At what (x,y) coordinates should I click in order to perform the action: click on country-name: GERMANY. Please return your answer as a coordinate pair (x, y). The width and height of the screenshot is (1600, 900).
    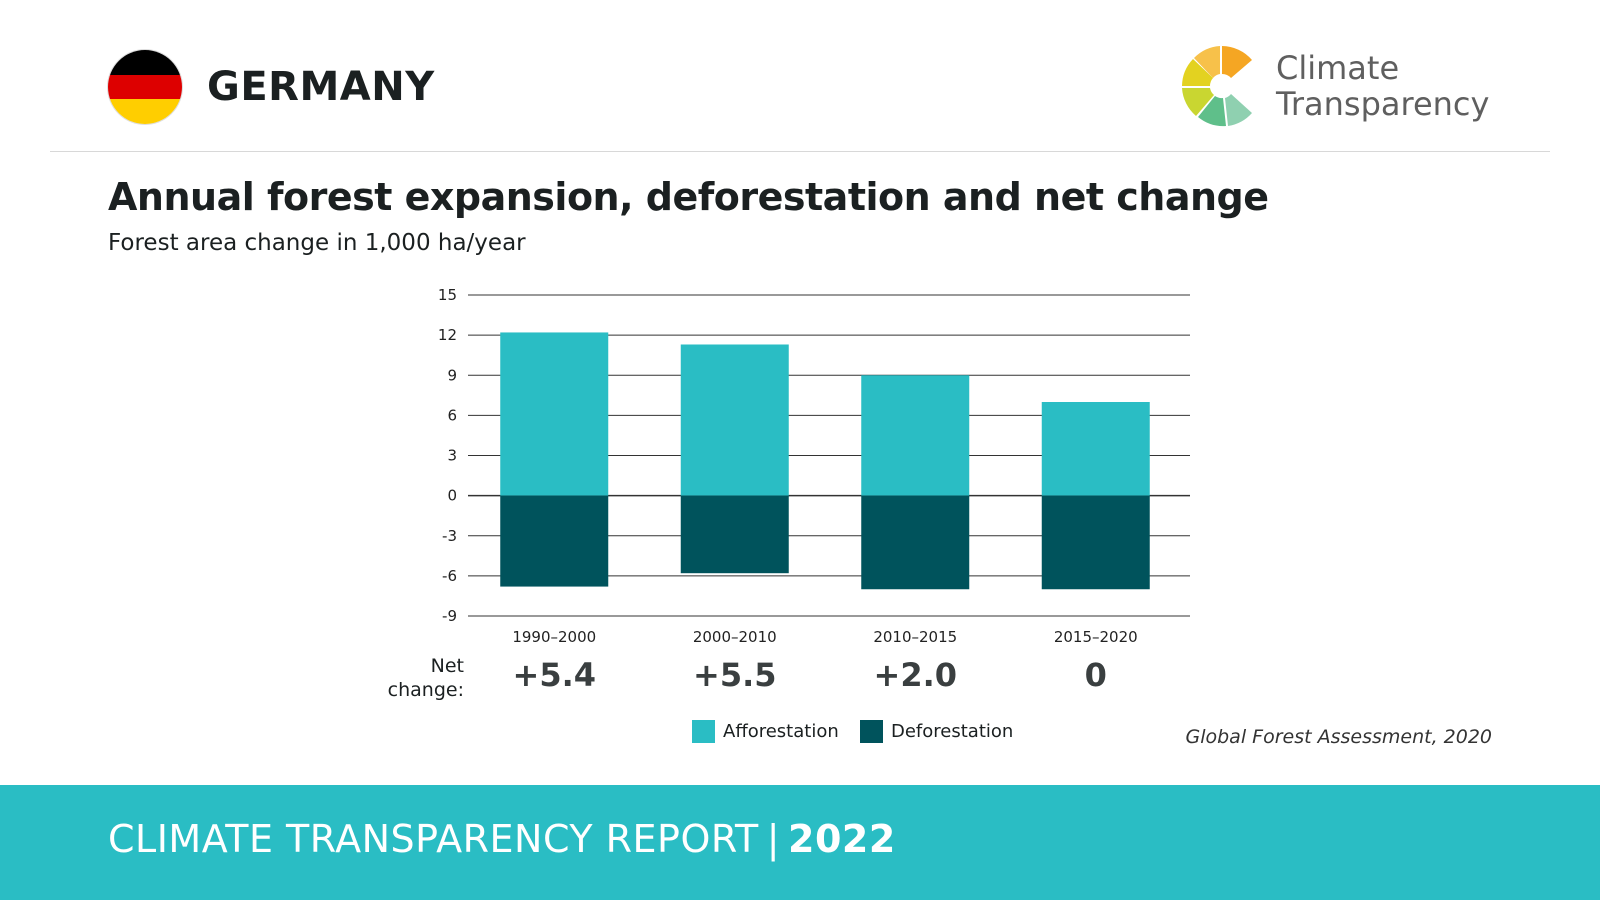
    Looking at the image, I should click on (321, 87).